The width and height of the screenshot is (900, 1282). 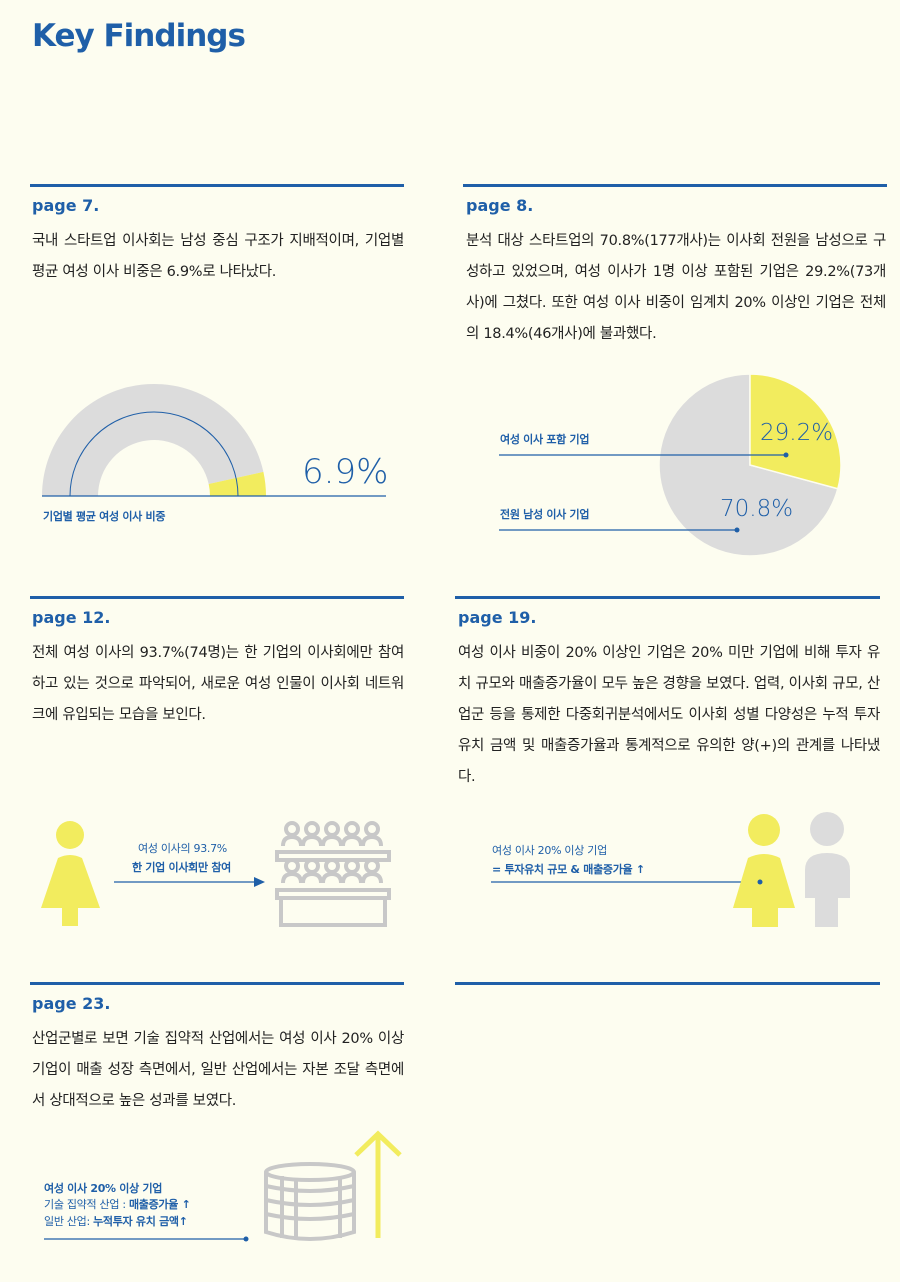 I want to click on figure-caption-bold: 한 기업 이사회만 참여, so click(x=181, y=867).